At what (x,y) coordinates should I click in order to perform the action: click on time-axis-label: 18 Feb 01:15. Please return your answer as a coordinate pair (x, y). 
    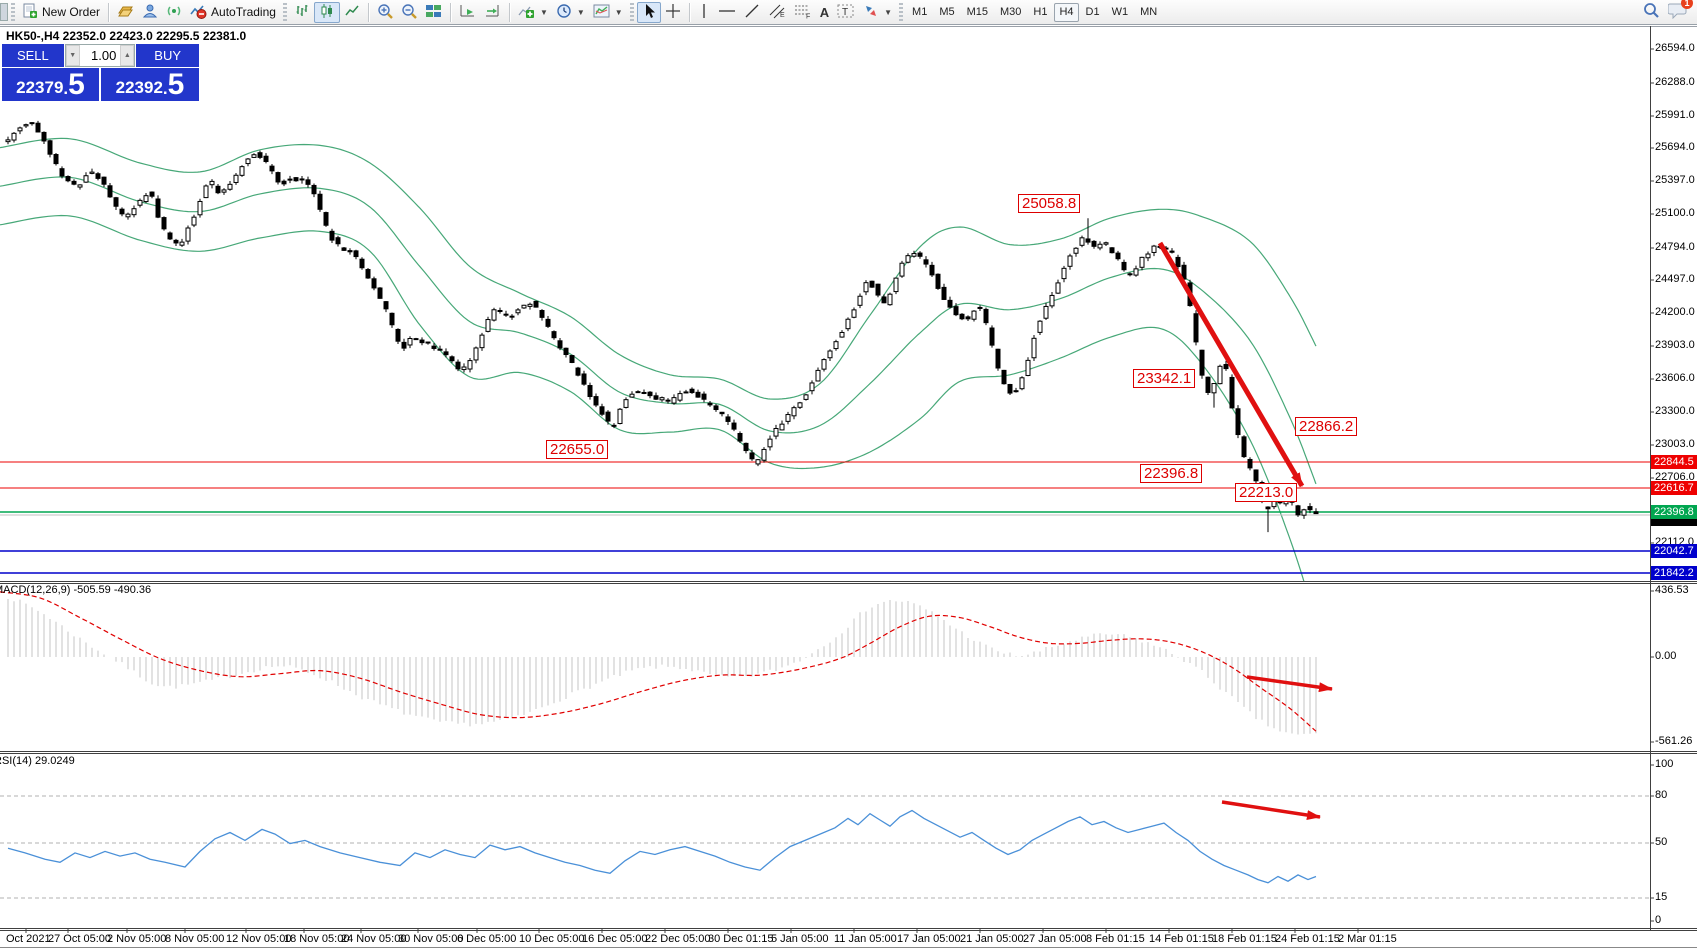
    Looking at the image, I should click on (1244, 939).